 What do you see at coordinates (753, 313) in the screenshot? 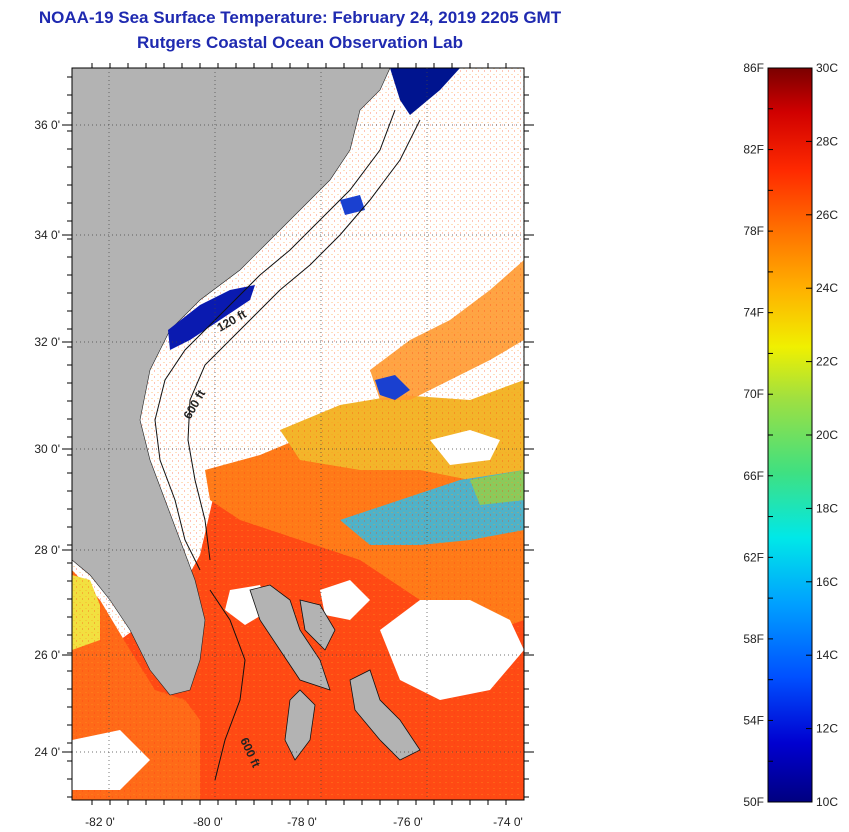
I see `colorbar-f-label: 74F` at bounding box center [753, 313].